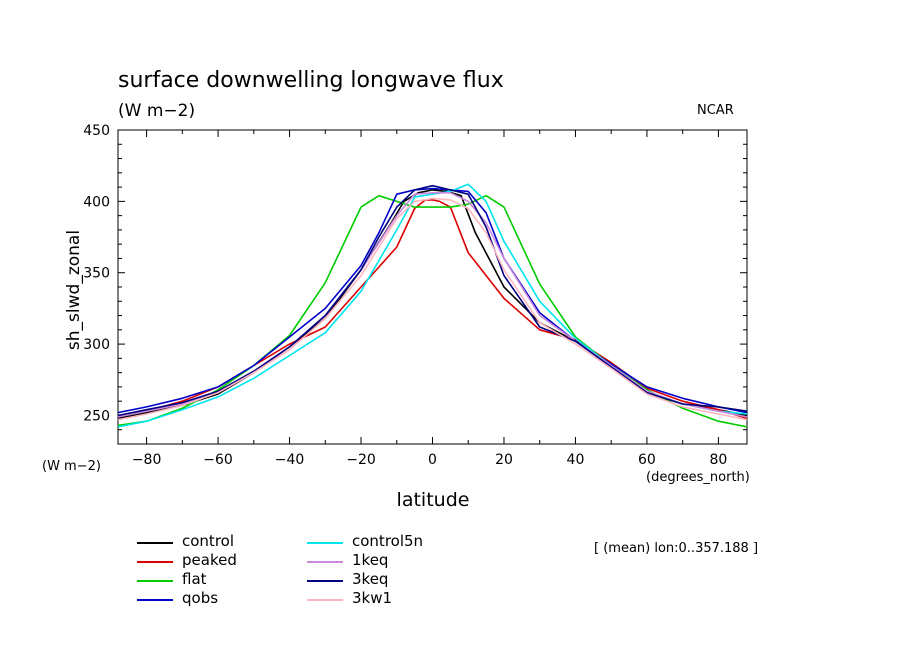 This screenshot has width=904, height=654. Describe the element at coordinates (361, 460) in the screenshot. I see `x-tick-label: −20` at that location.